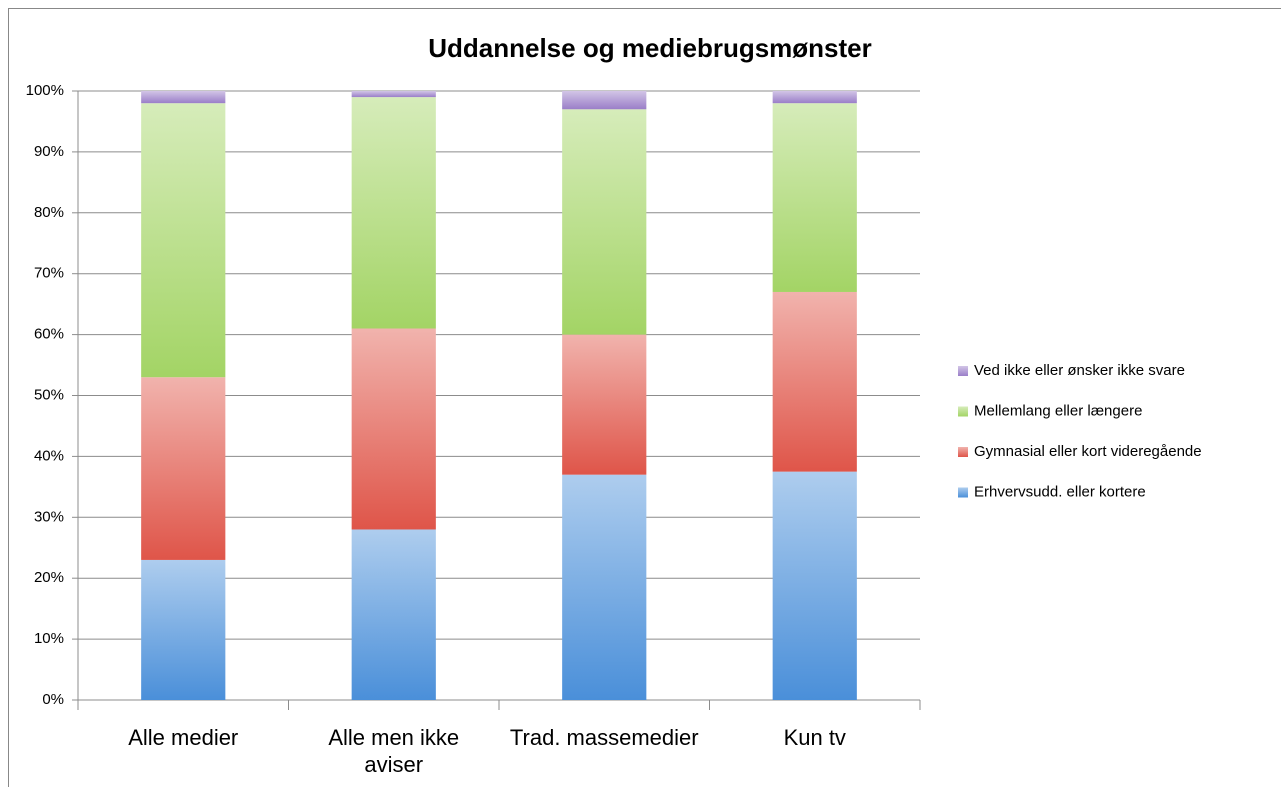  Describe the element at coordinates (1079, 370) in the screenshot. I see `legend-label: Ved ikke eller ønsker ikke svare` at that location.